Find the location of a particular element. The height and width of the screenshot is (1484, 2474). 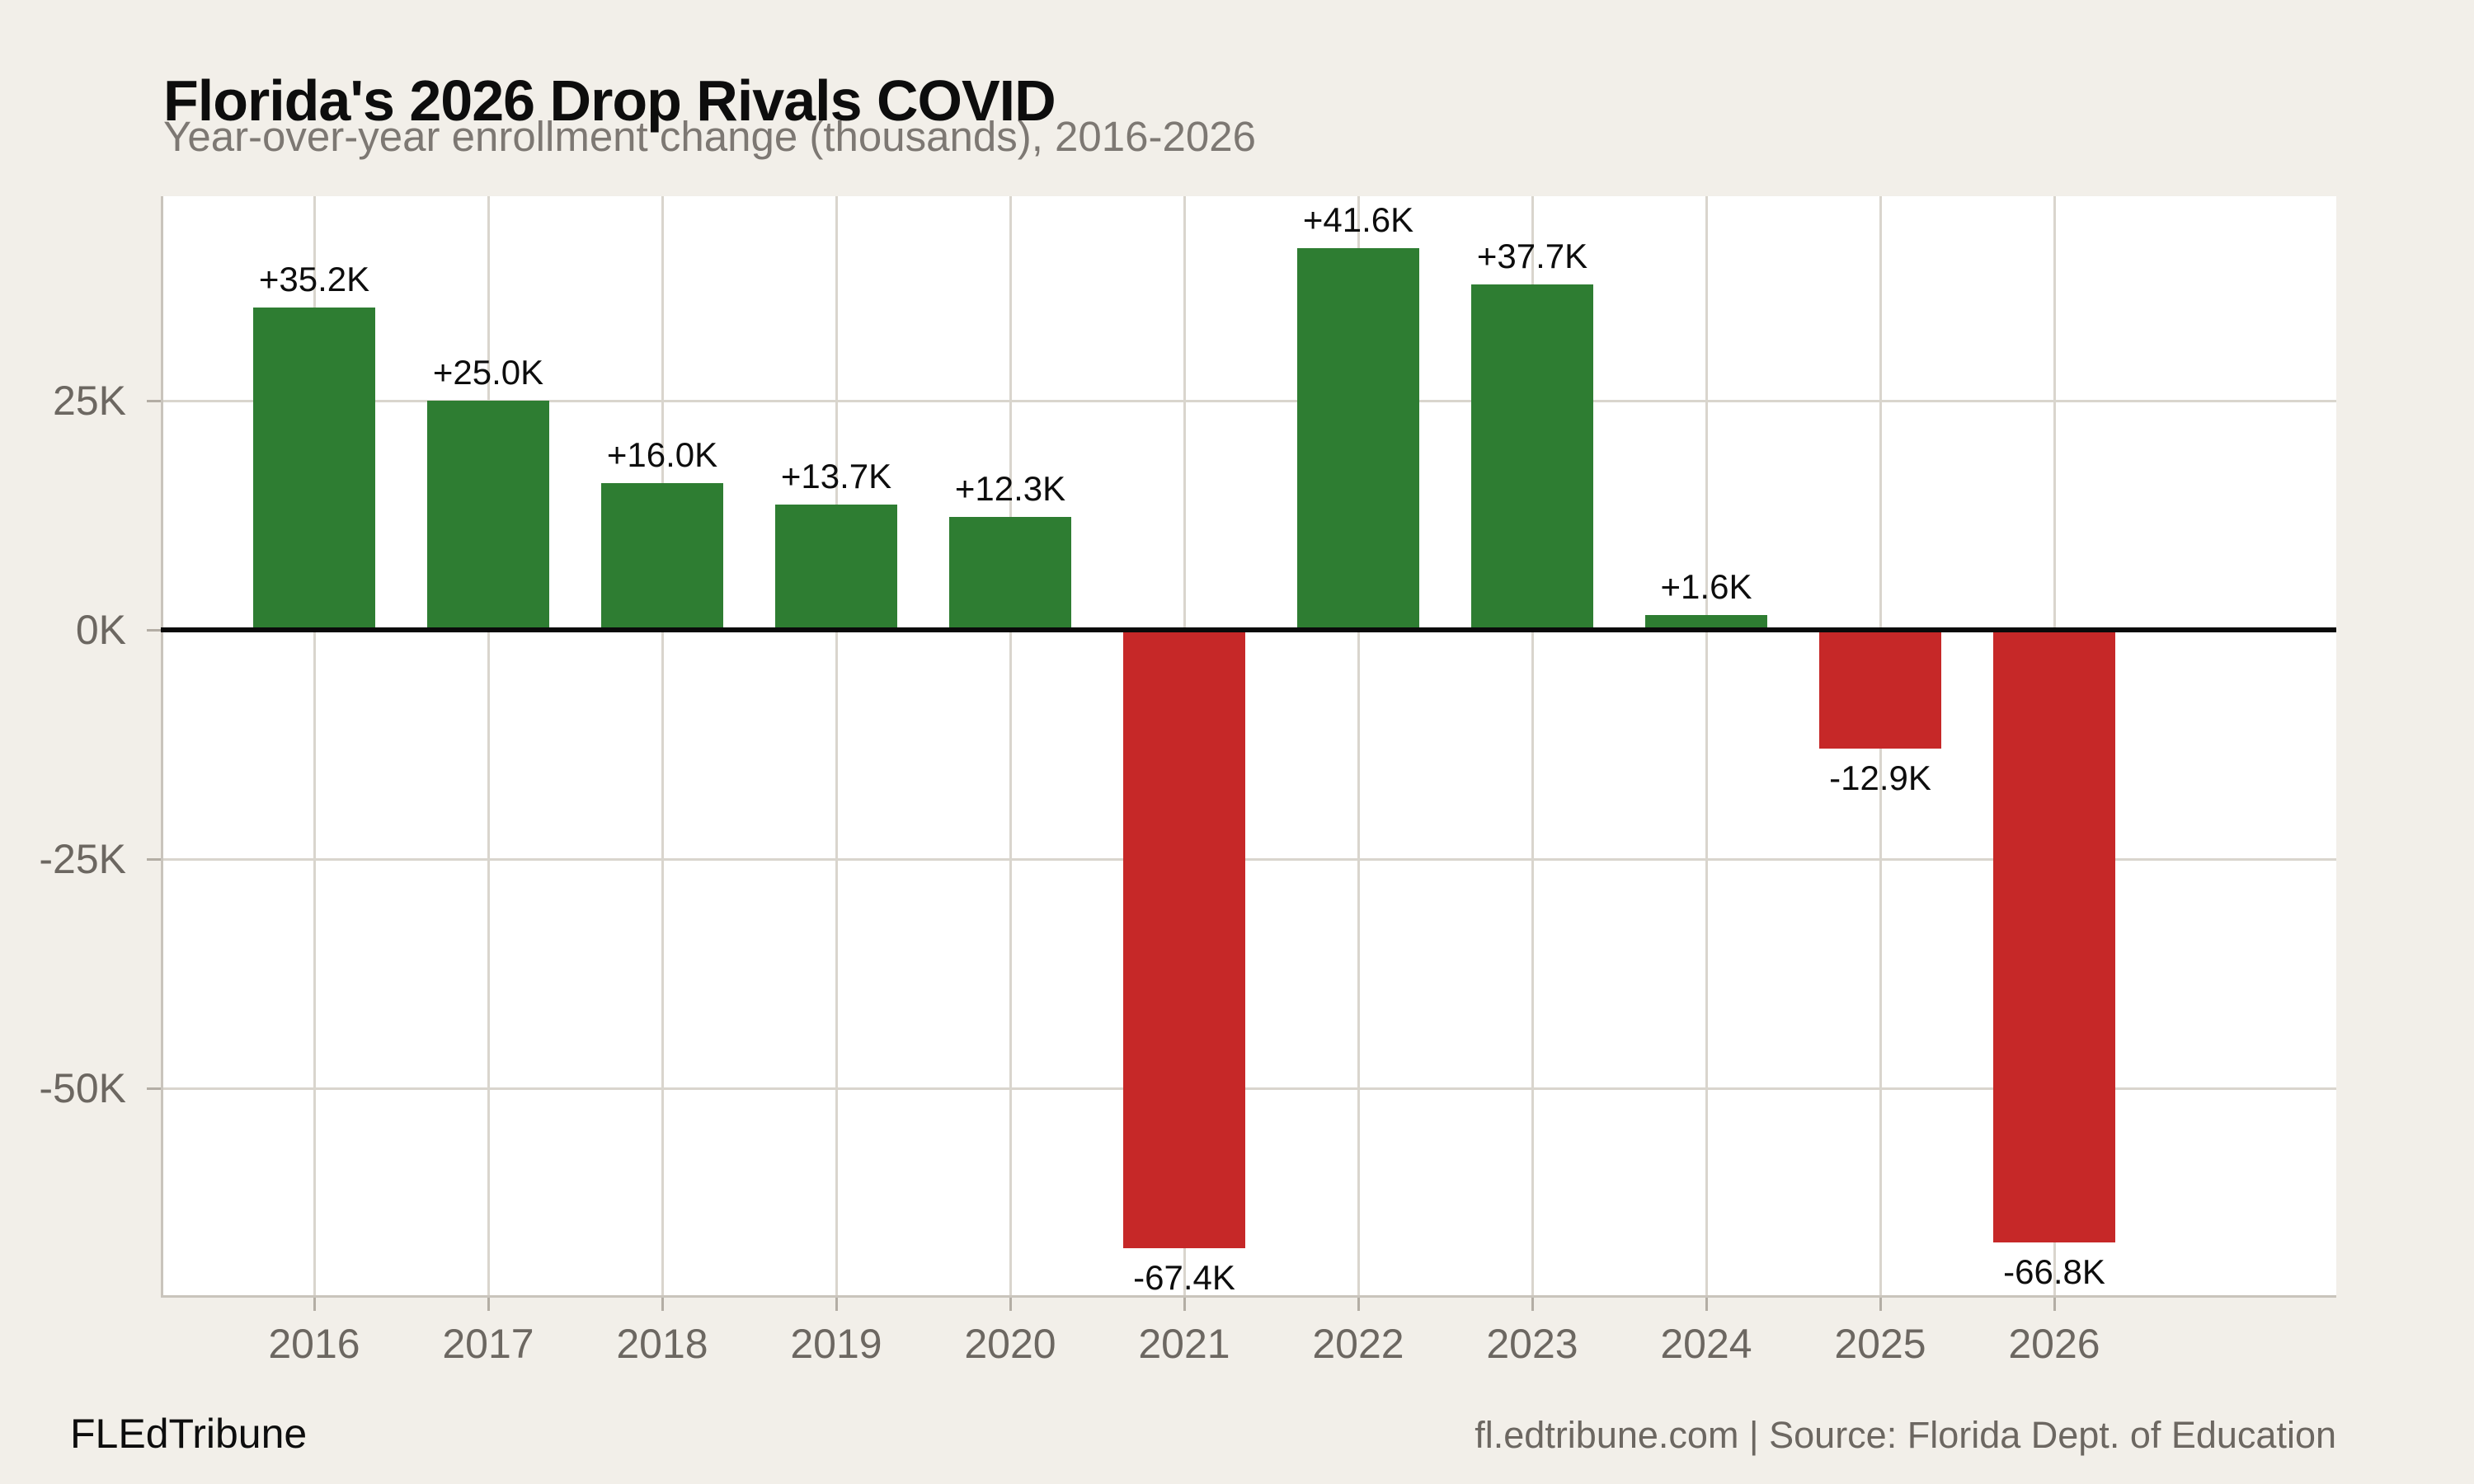

bar-value-label-2021: -67.4K is located at coordinates (1184, 1277).